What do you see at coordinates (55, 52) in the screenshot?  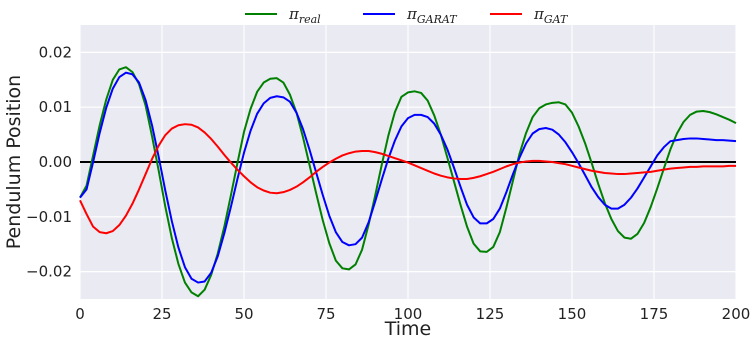 I see `y-tick-label: 0.02` at bounding box center [55, 52].